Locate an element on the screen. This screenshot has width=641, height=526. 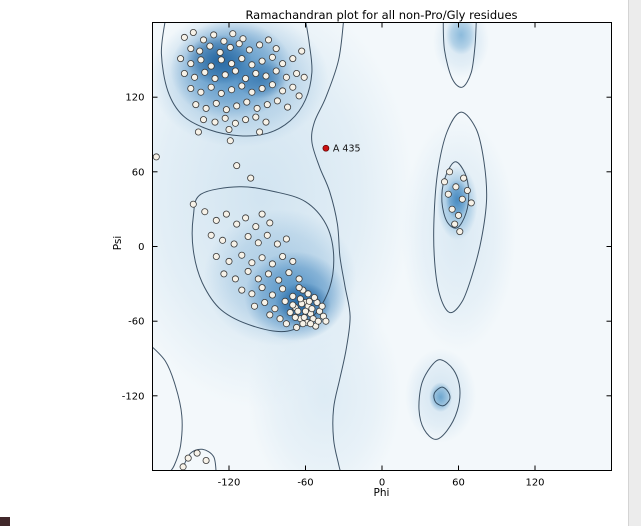
x-tick-label: 0 is located at coordinates (382, 483).